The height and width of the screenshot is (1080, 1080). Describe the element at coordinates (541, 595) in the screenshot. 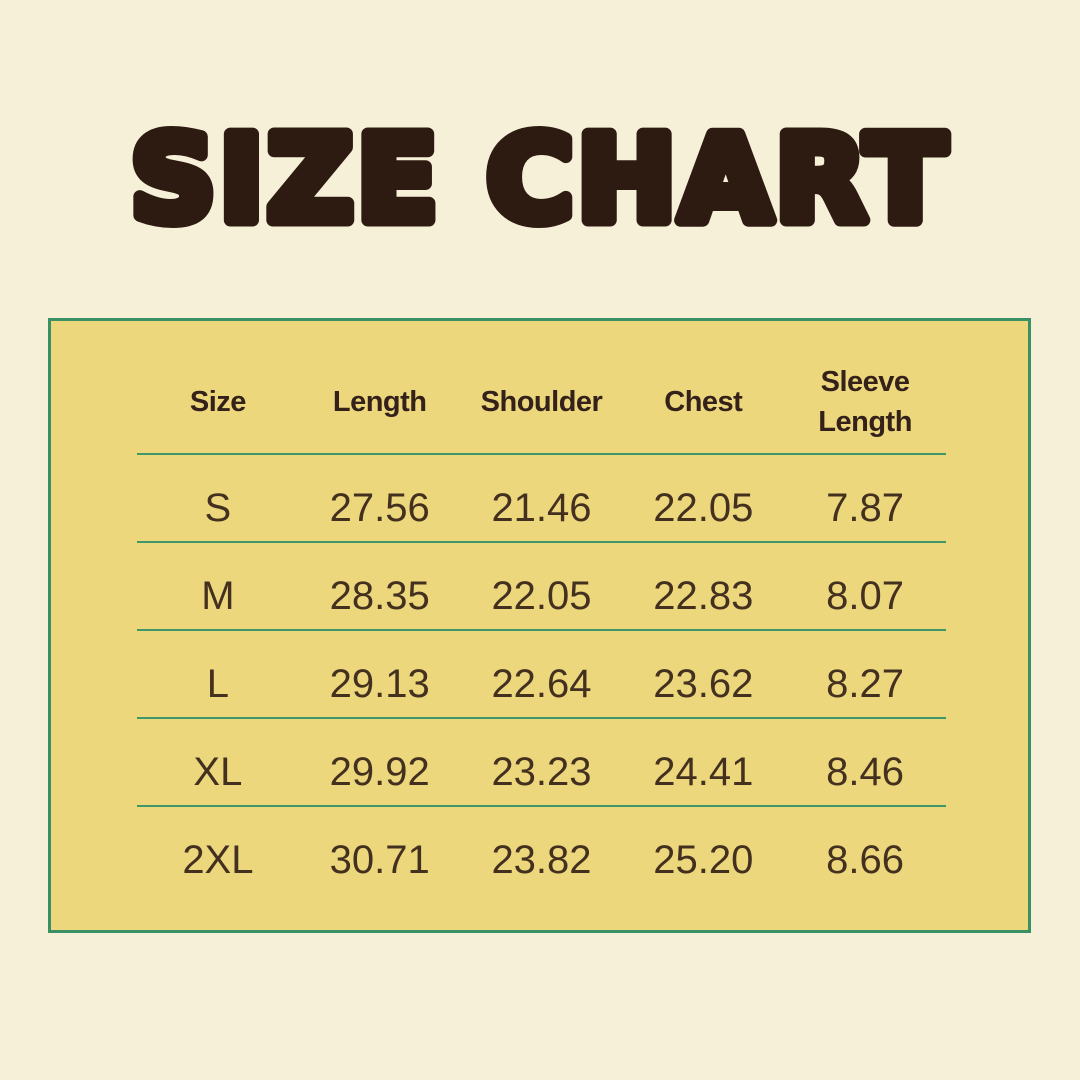

I see `cell-shoulder: 22.05` at that location.